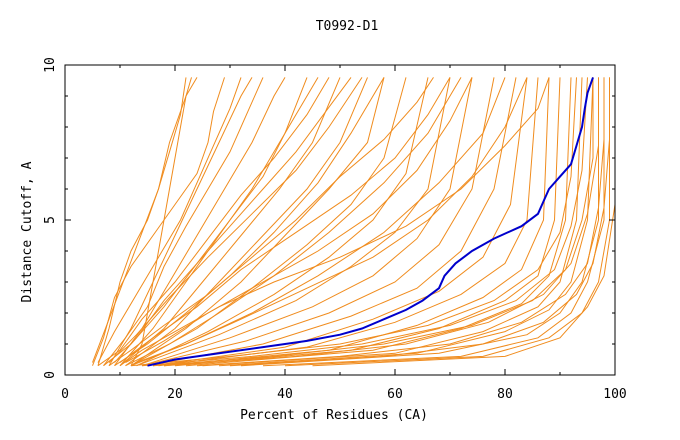 The width and height of the screenshot is (680, 440). Describe the element at coordinates (505, 394) in the screenshot. I see `x-tick-label: 80` at that location.